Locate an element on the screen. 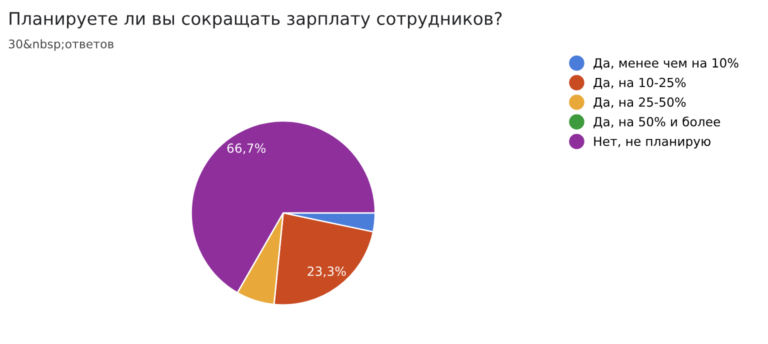 The width and height of the screenshot is (768, 344). text: 30&nbsp;ответов is located at coordinates (61, 45).